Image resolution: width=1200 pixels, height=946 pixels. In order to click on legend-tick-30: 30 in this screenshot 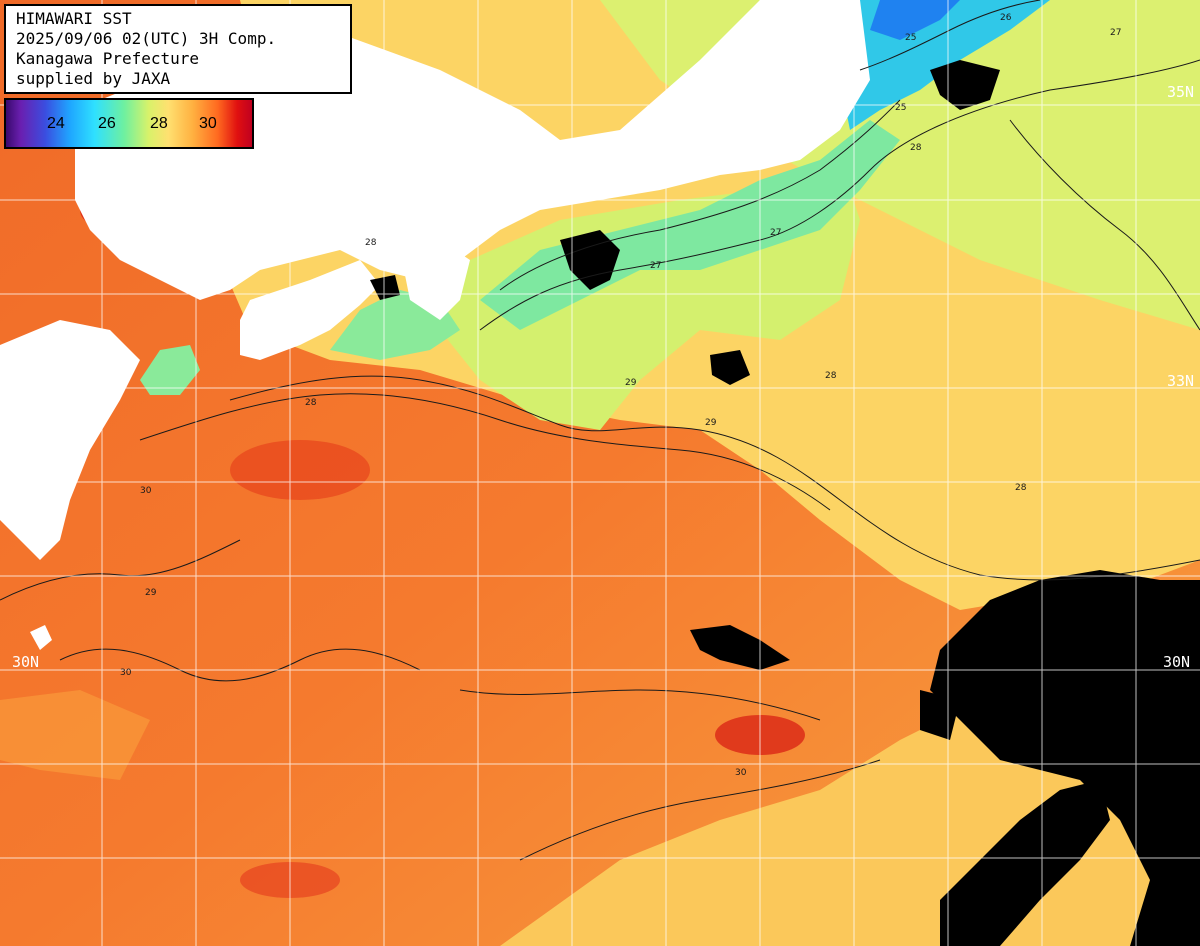, I will do `click(208, 123)`.